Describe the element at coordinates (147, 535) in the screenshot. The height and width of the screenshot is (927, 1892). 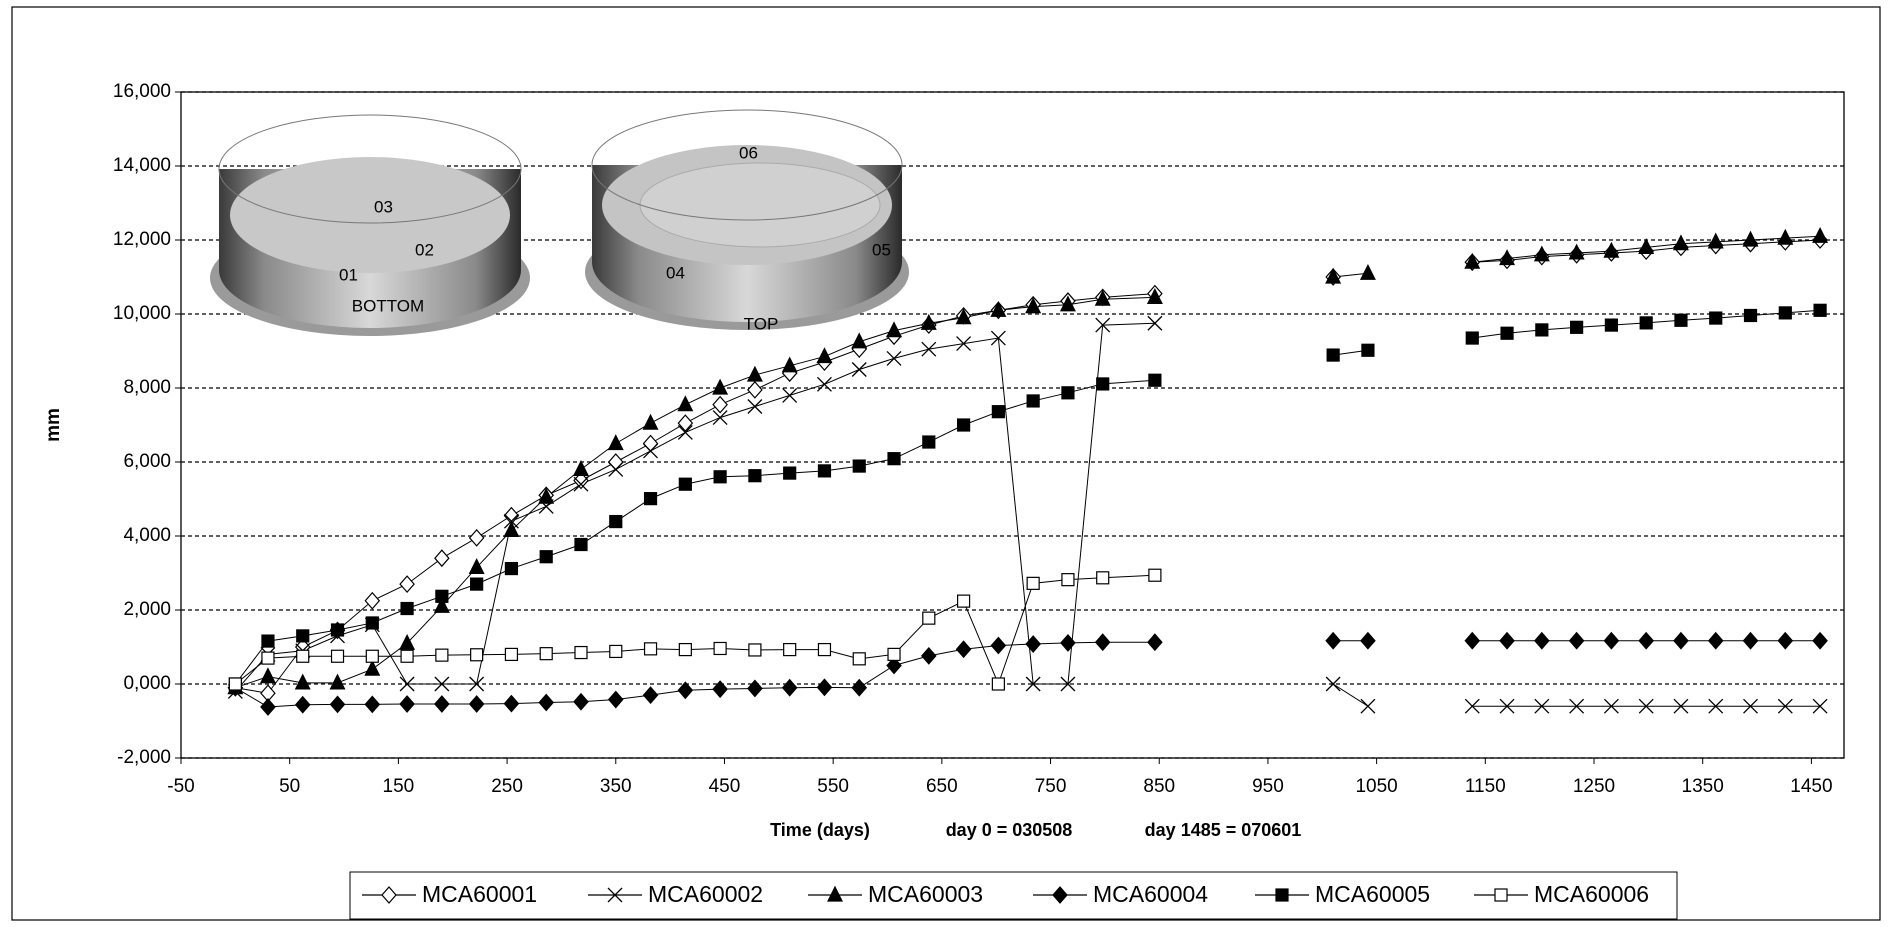
I see `y-tick-label: 4,000` at that location.